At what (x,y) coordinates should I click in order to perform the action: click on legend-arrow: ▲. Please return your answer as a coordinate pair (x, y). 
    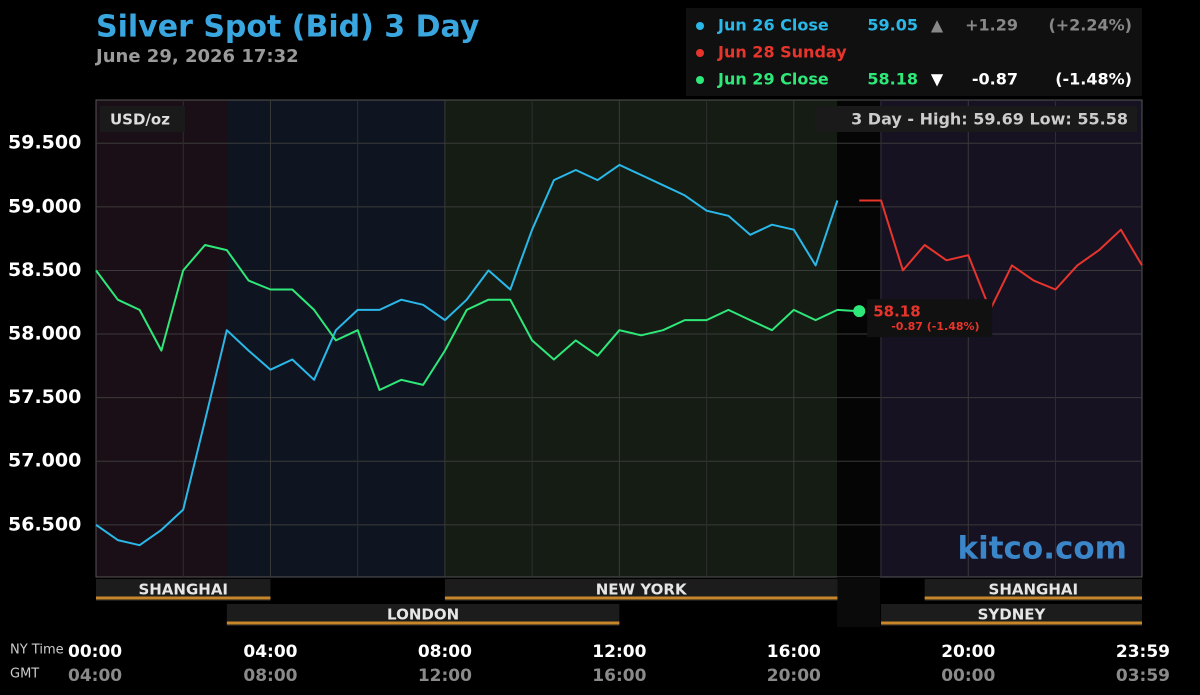
    Looking at the image, I should click on (937, 25).